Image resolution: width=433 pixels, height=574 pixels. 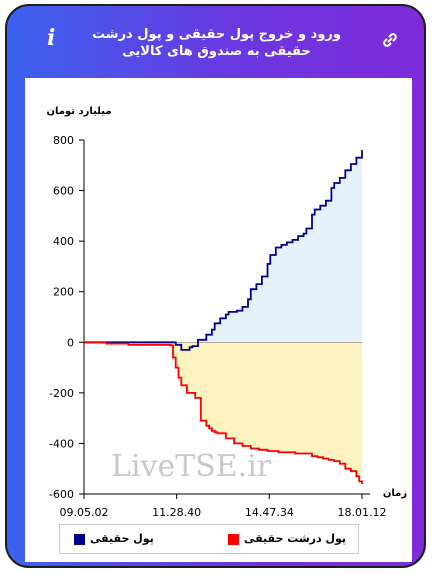 What do you see at coordinates (61, 443) in the screenshot?
I see `y-tick-label: -400` at bounding box center [61, 443].